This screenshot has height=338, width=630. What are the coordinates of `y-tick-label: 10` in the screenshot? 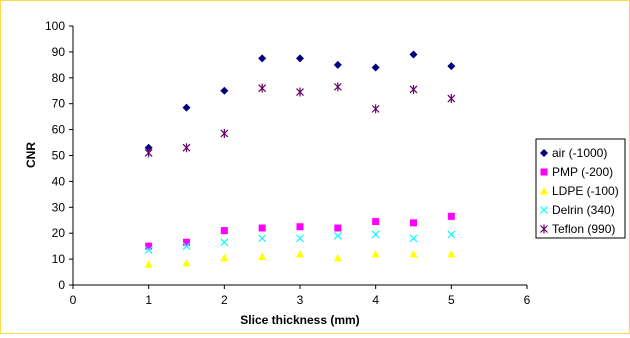 It's located at (59, 259).